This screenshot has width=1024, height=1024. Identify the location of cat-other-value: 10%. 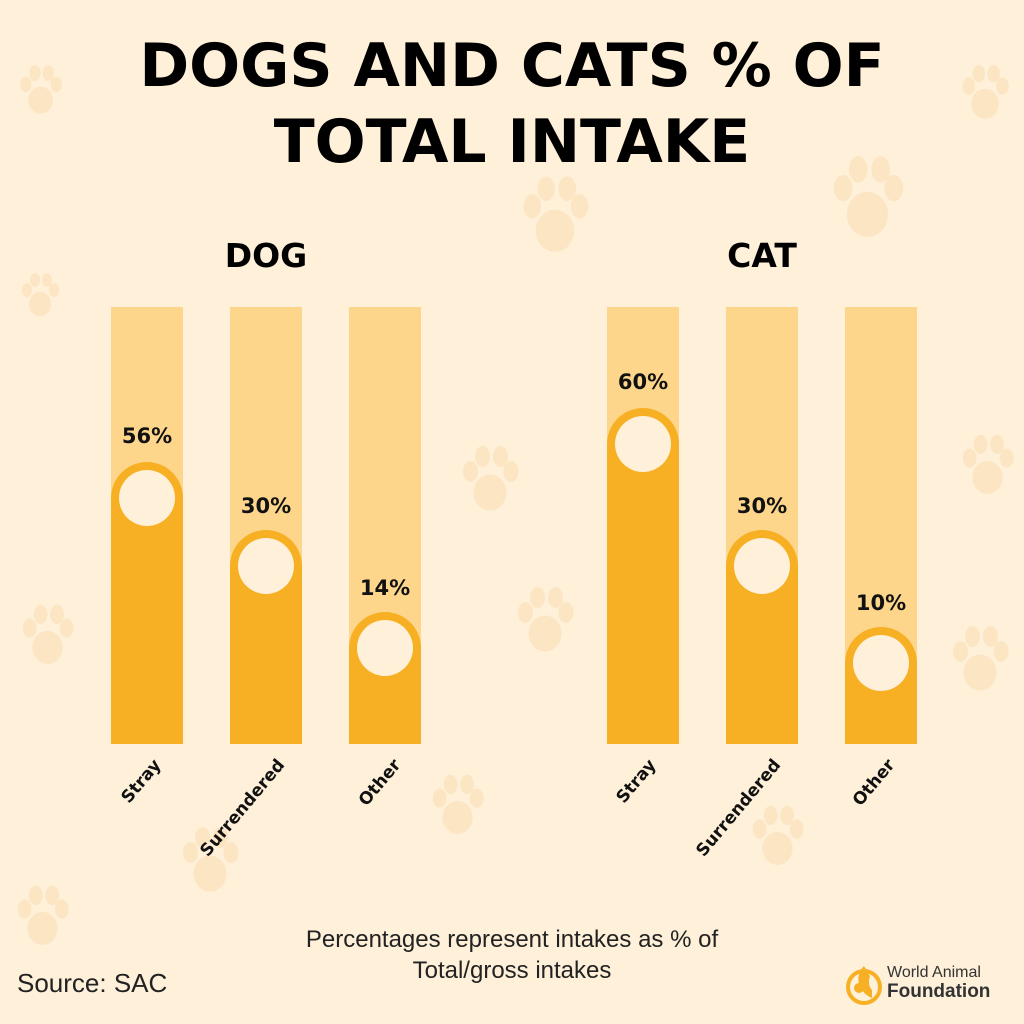
(881, 603).